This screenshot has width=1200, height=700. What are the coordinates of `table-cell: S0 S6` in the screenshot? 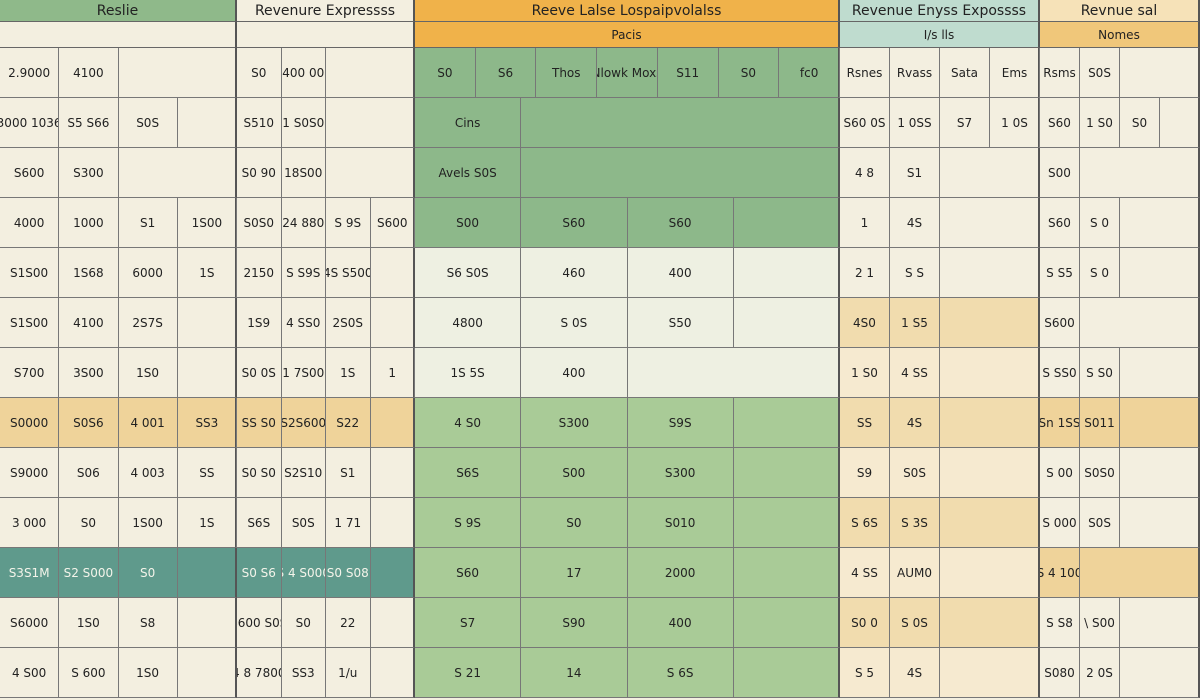 It's located at (259, 573).